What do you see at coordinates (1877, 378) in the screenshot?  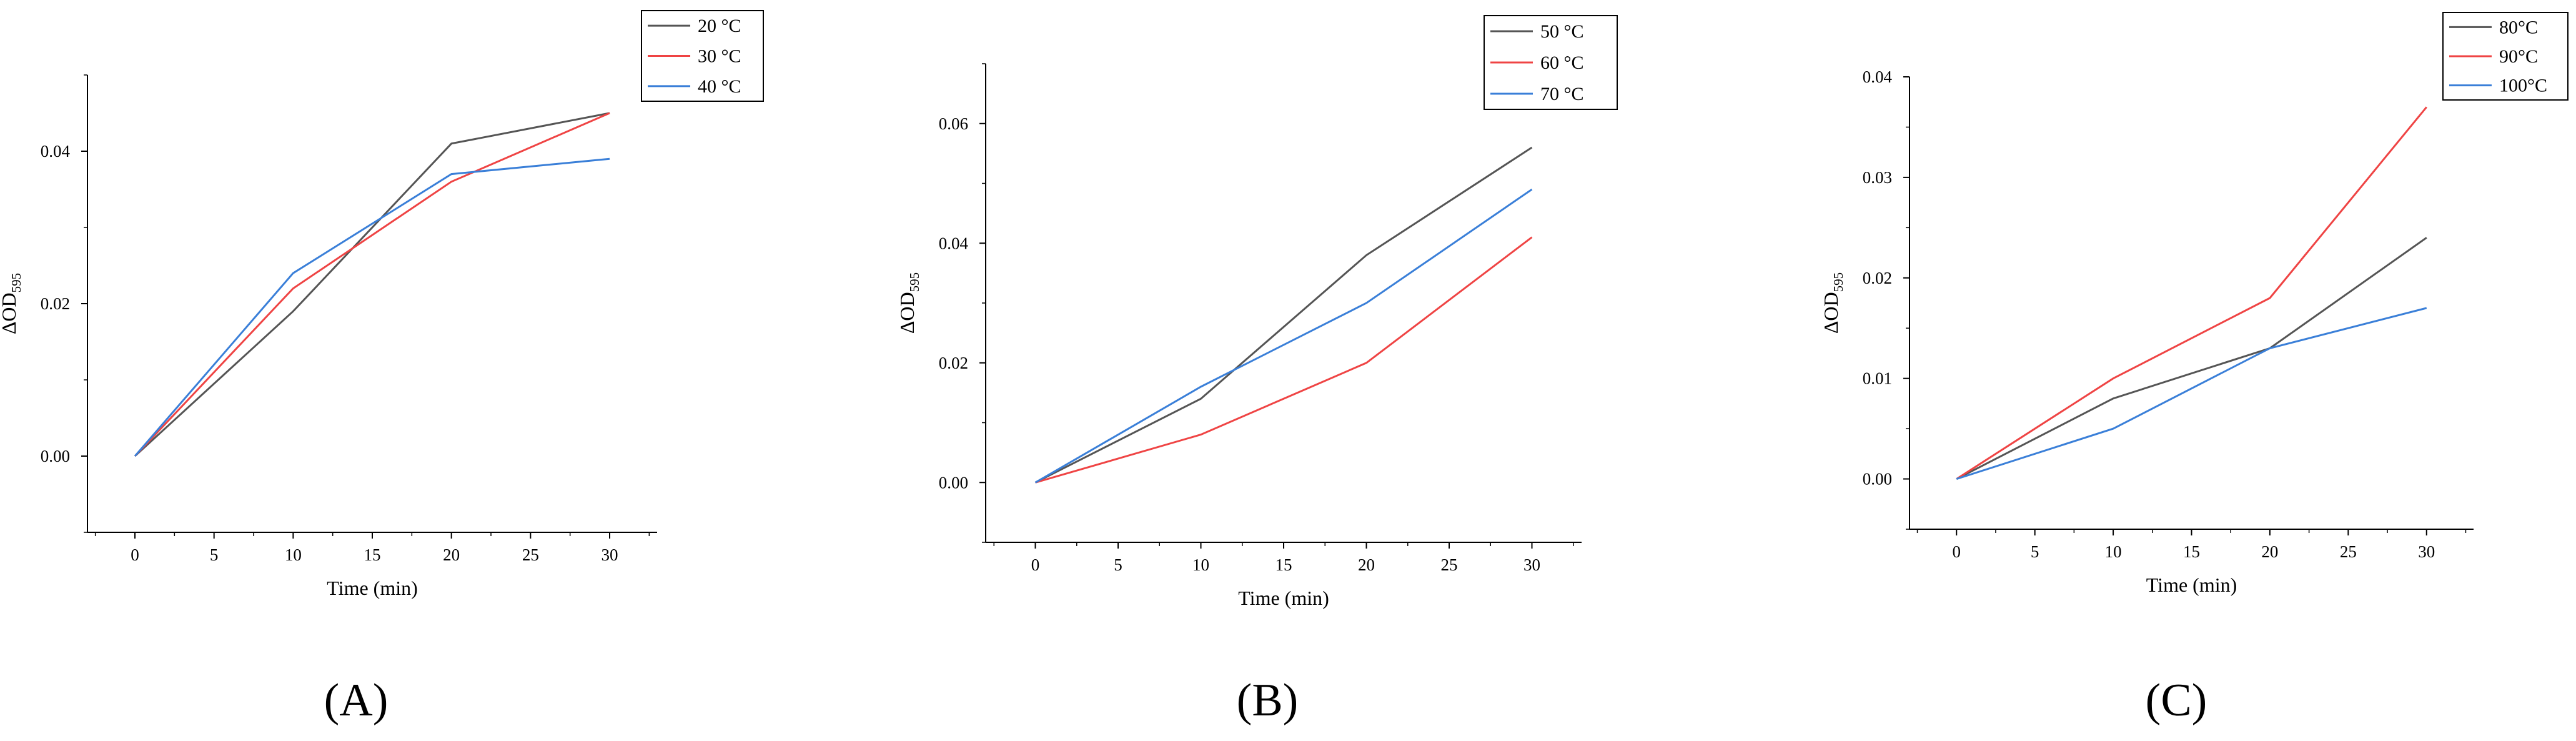 I see `y-tick-label: 0.01` at bounding box center [1877, 378].